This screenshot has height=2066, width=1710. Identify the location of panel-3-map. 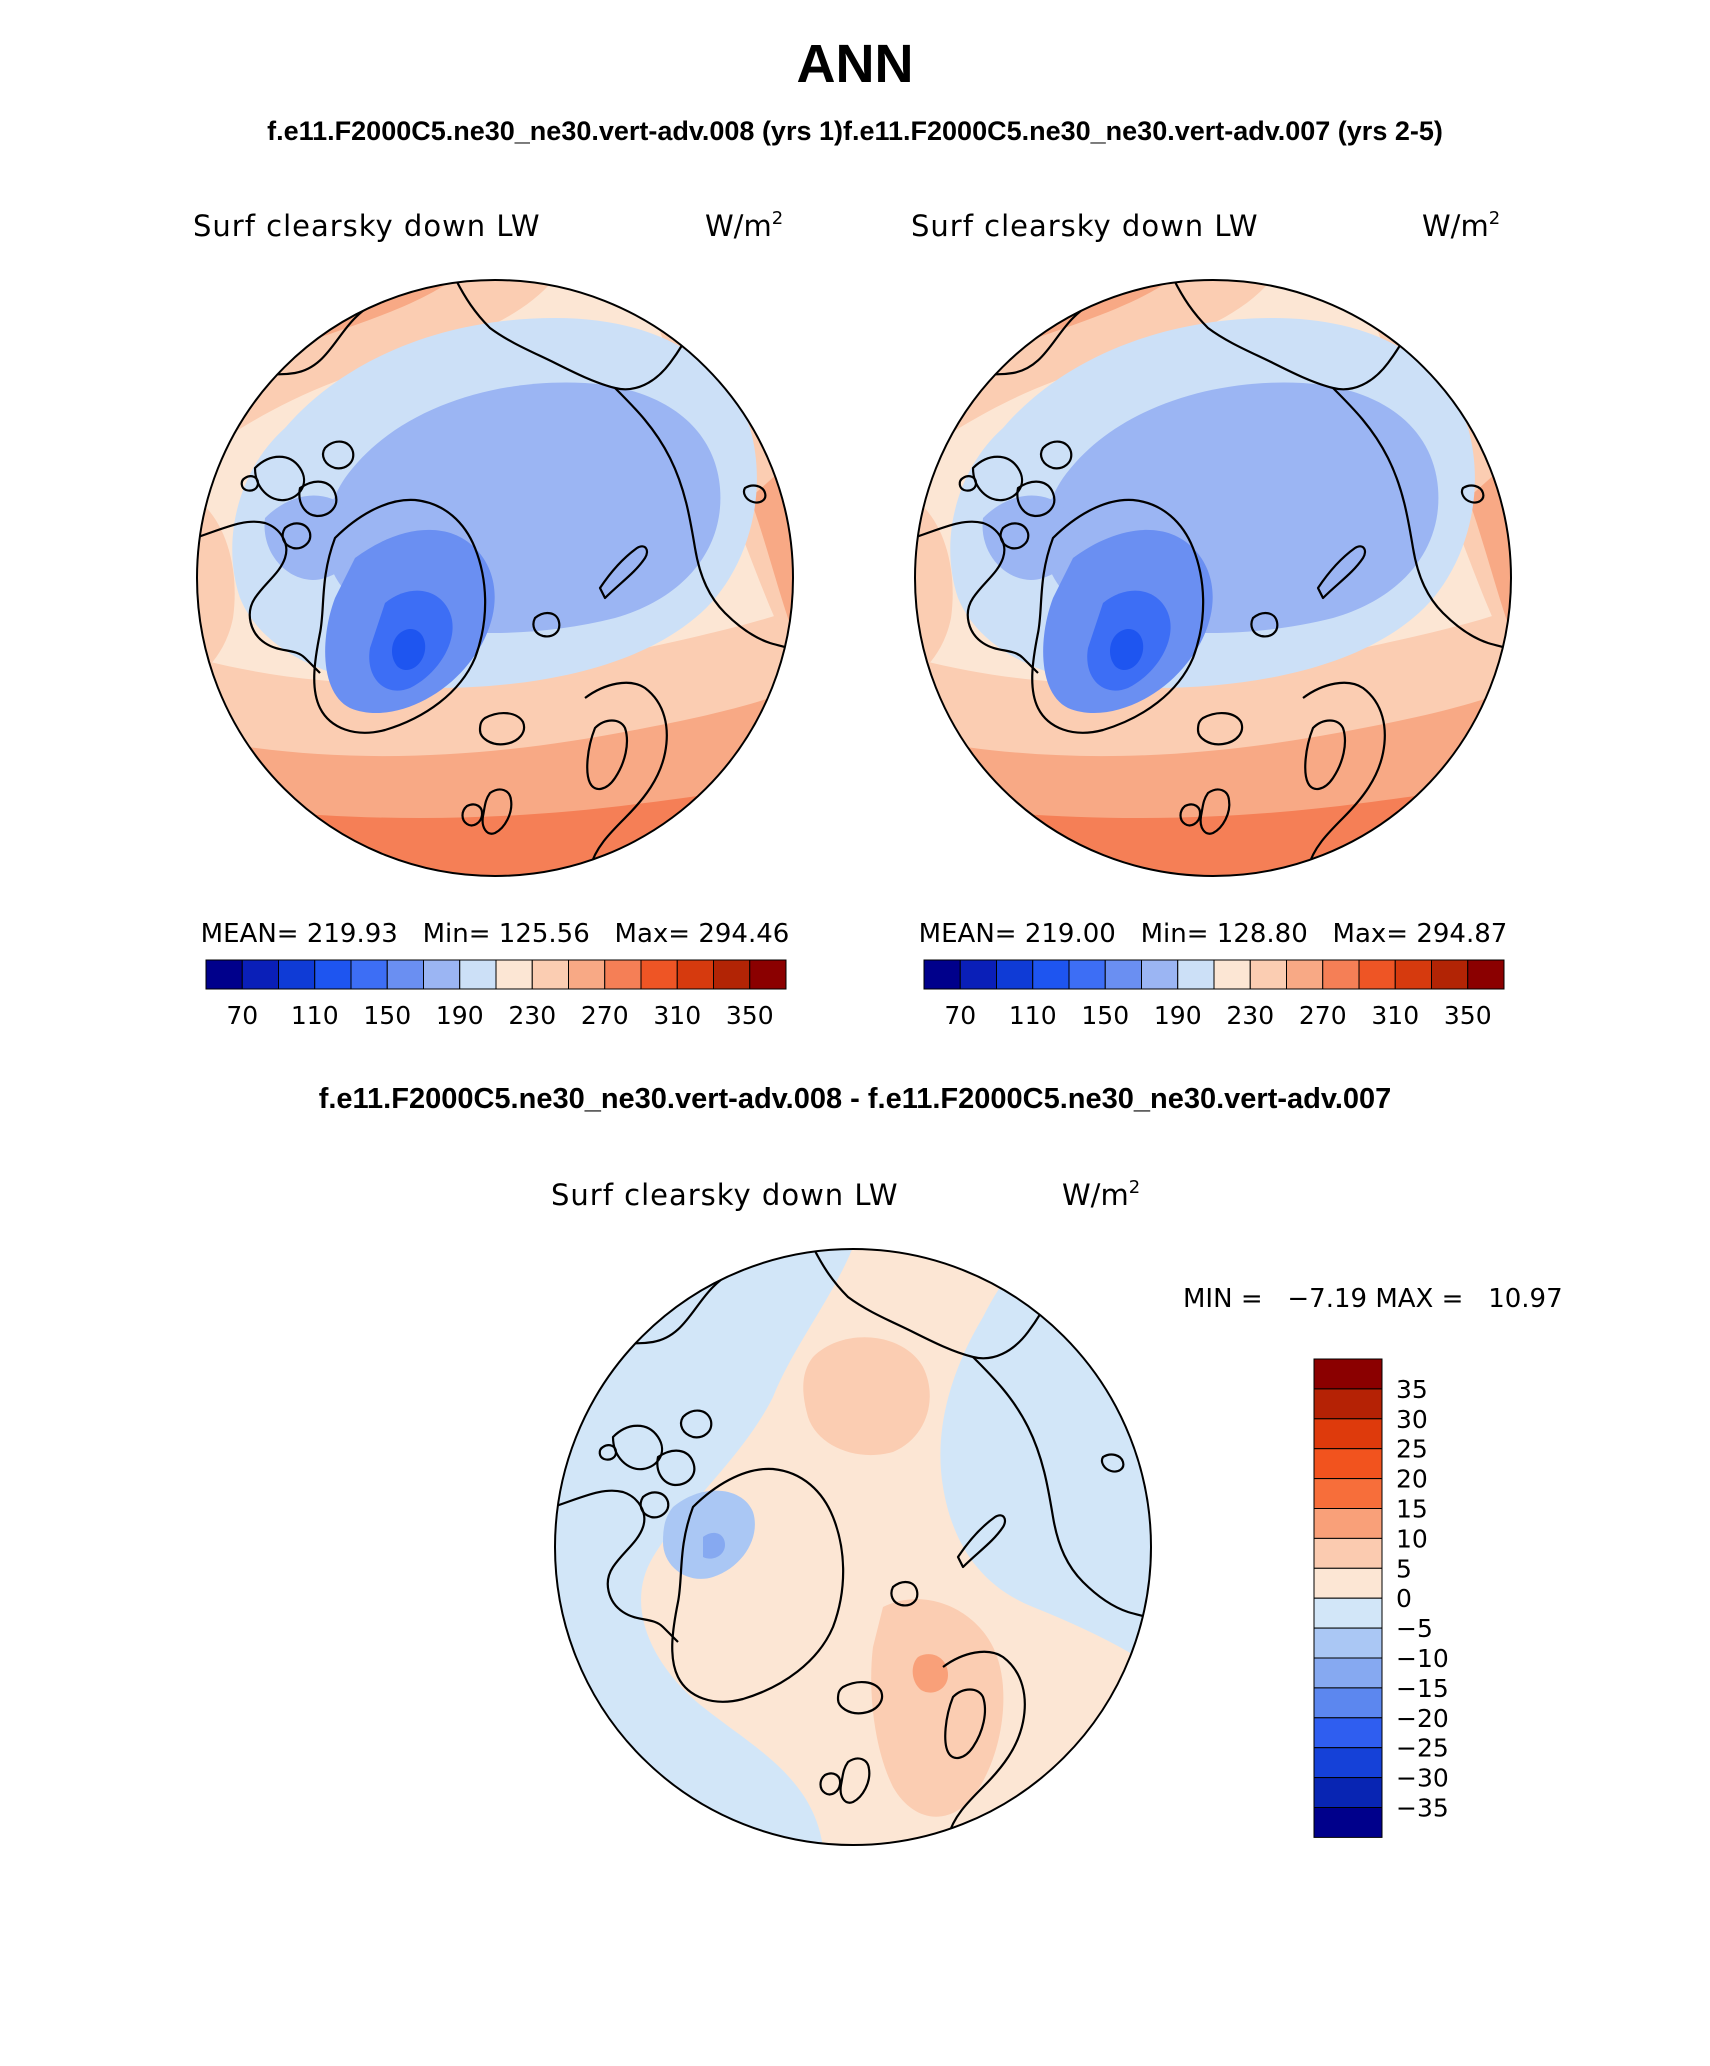
(853, 1547).